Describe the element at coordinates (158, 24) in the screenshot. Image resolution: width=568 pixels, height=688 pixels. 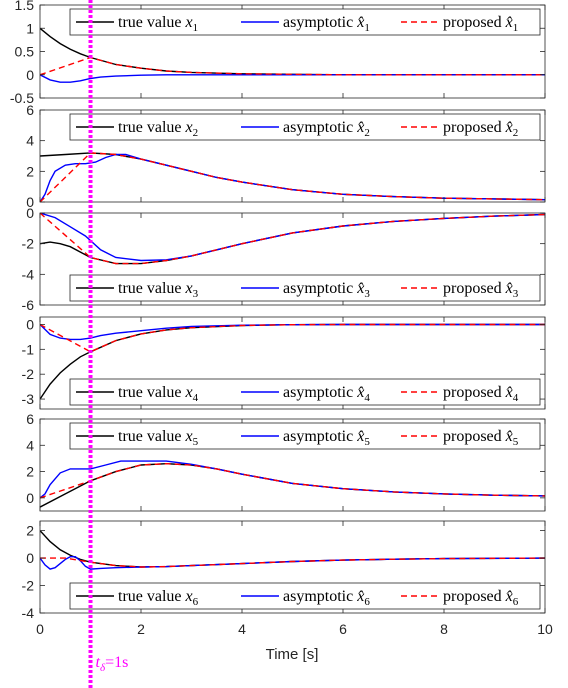
I see `legend-label-true: true value x1` at that location.